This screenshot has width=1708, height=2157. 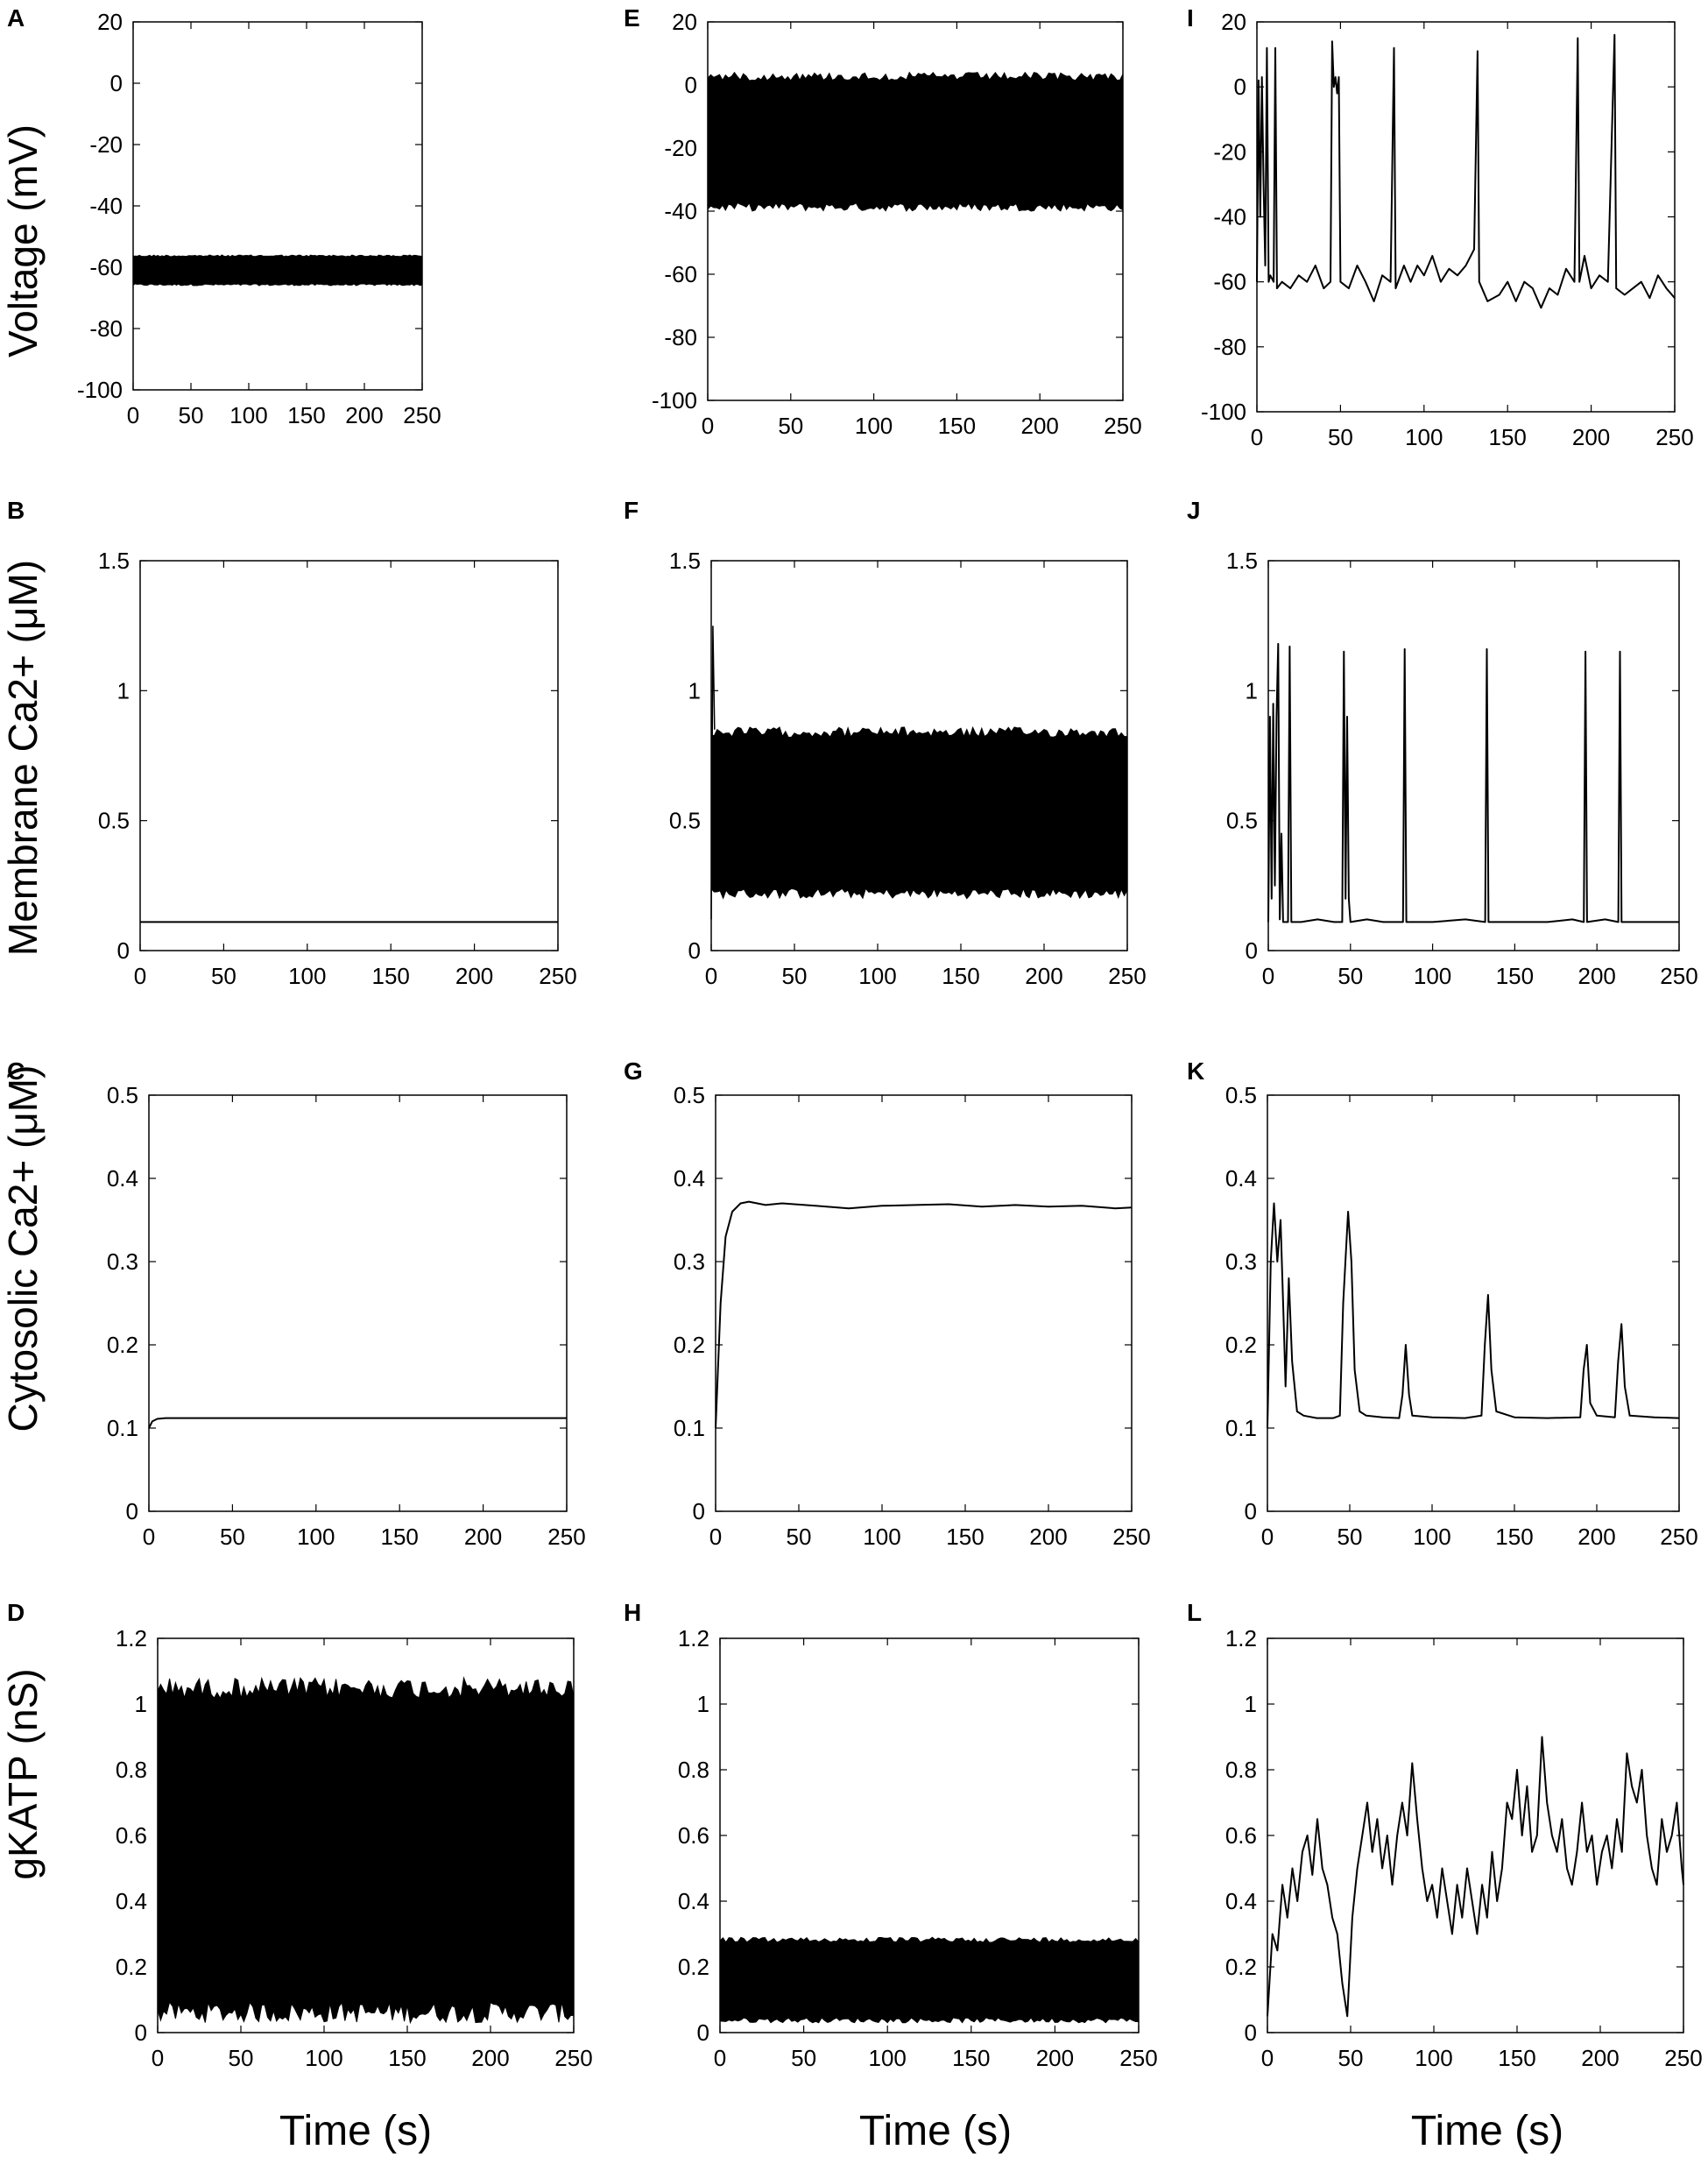 What do you see at coordinates (632, 18) in the screenshot?
I see `panel-letter: E` at bounding box center [632, 18].